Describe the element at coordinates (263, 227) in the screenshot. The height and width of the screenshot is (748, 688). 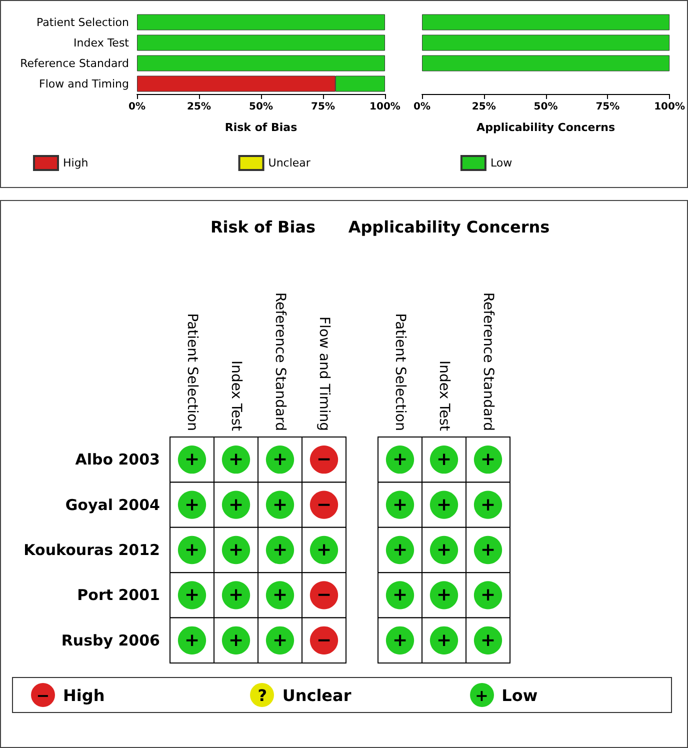
I see `chart-title: Risk of Bias` at that location.